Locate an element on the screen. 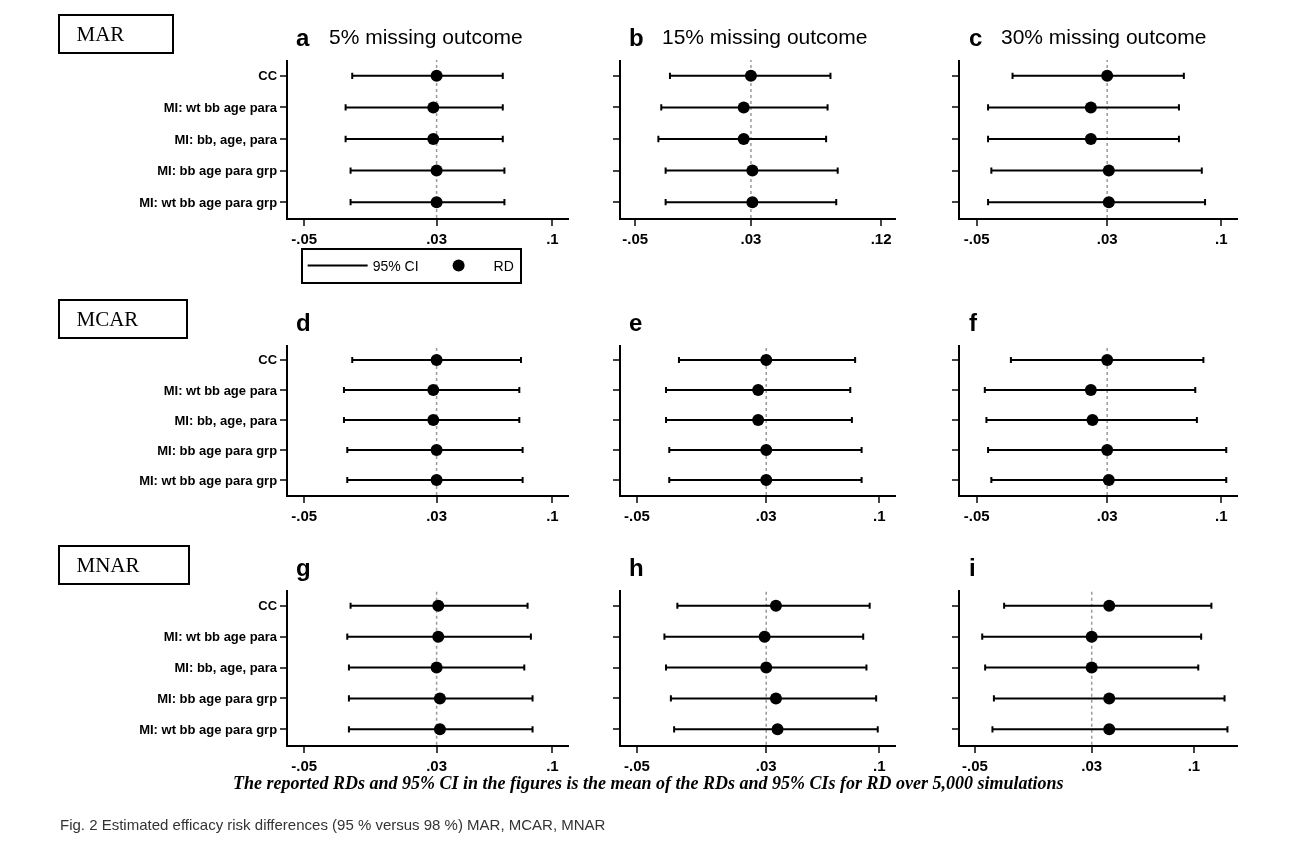 This screenshot has height=858, width=1296. chart-title: 5% missing outcome is located at coordinates (426, 36).